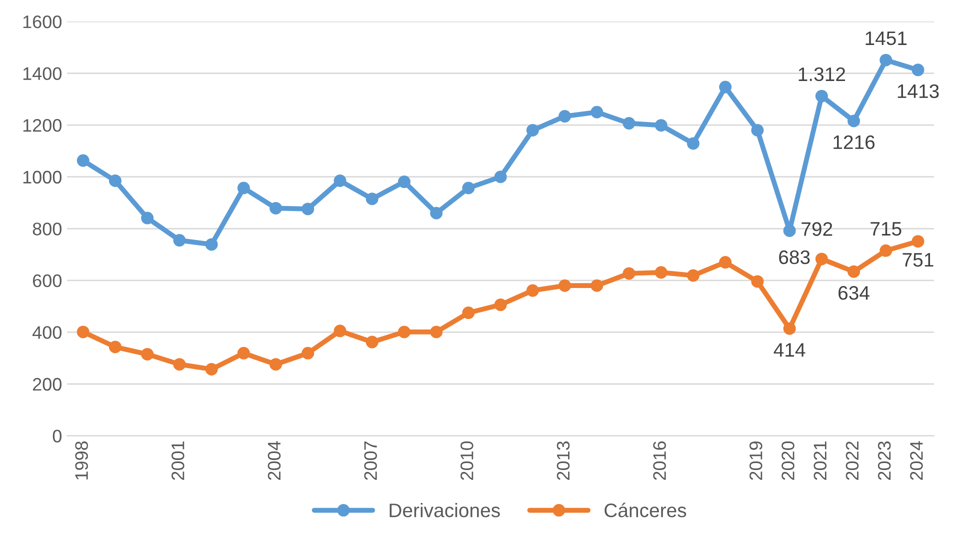 This screenshot has height=538, width=958. Describe the element at coordinates (916, 460) in the screenshot. I see `x-tick-label: 2024` at that location.